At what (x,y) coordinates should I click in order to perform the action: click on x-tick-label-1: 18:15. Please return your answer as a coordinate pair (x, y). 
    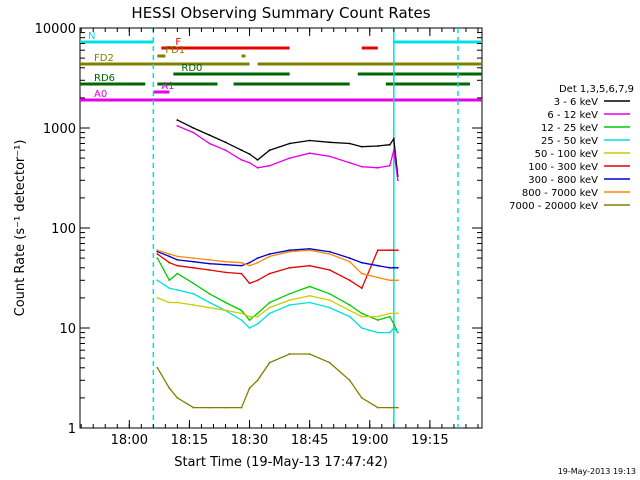
    Looking at the image, I should click on (189, 440).